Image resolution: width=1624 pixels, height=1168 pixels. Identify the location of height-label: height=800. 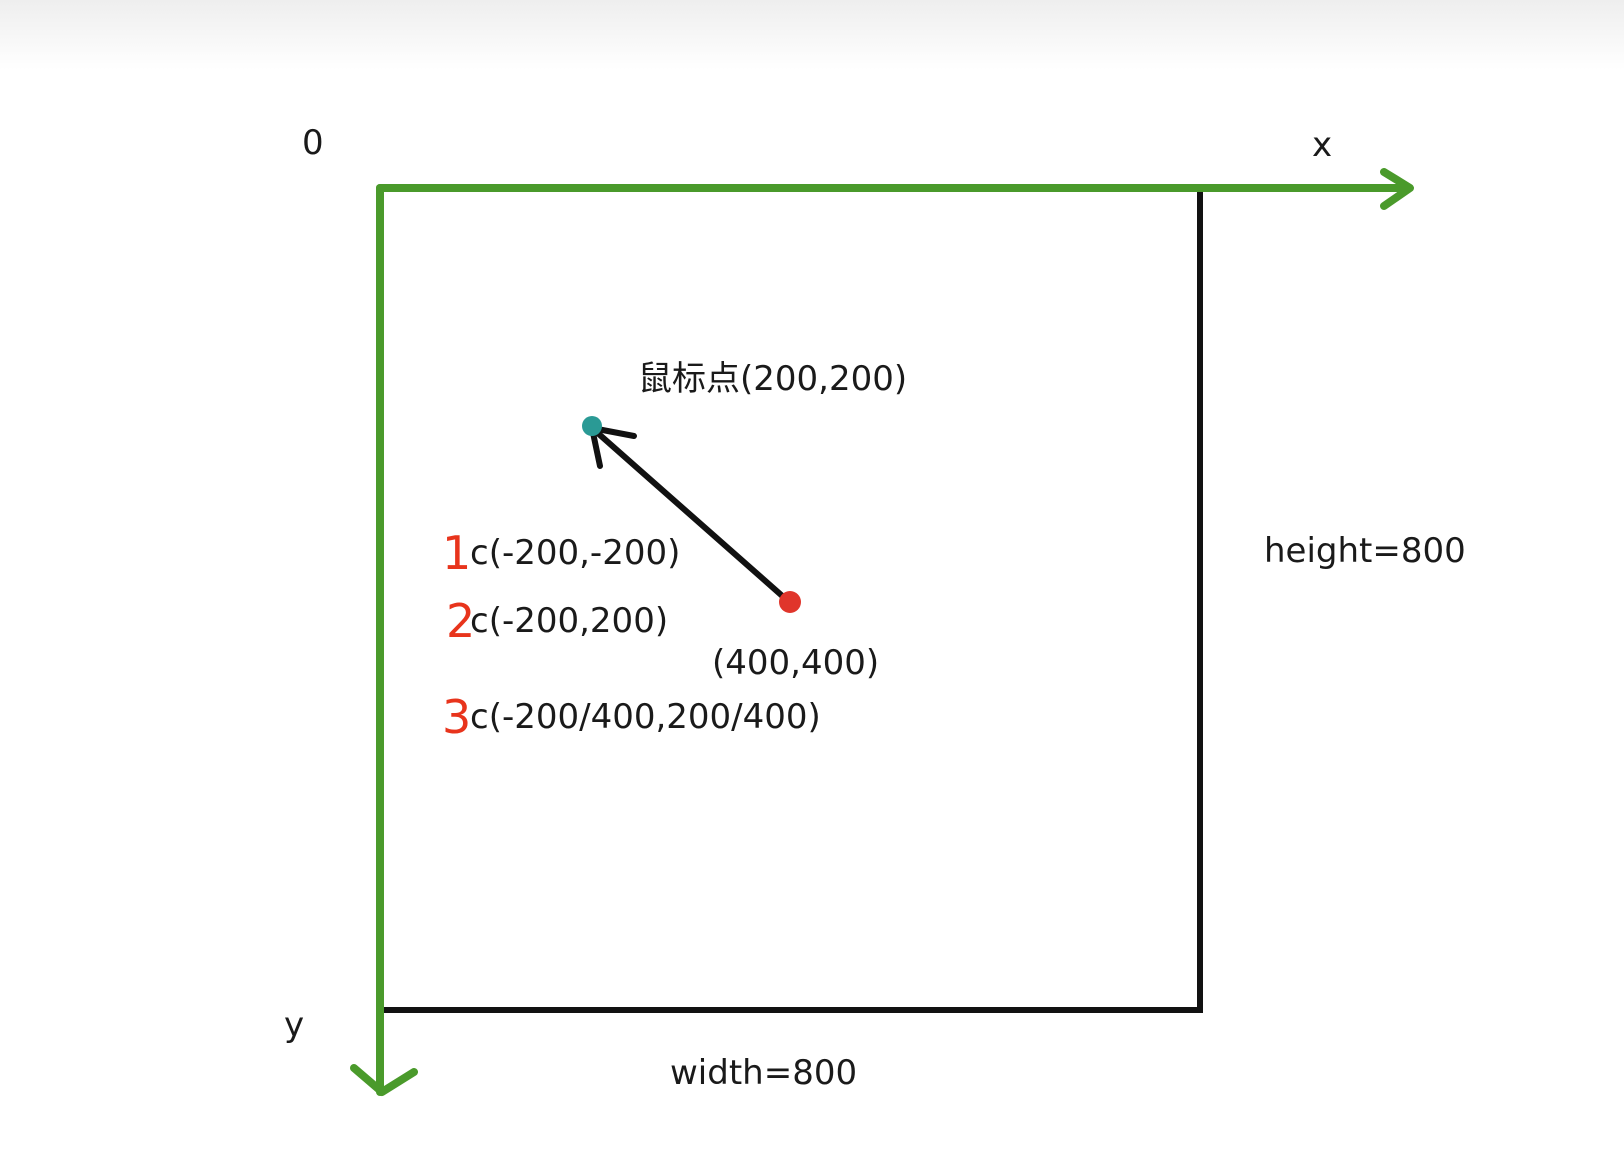
(1365, 551).